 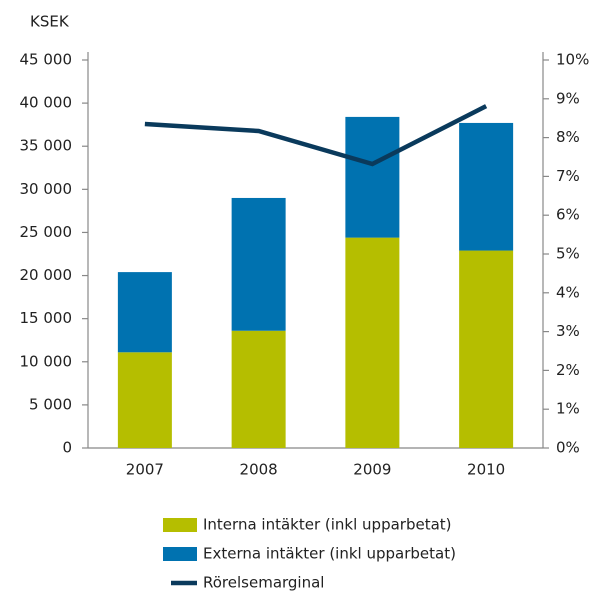 What do you see at coordinates (568, 409) in the screenshot?
I see `y2-tick-label: 1%` at bounding box center [568, 409].